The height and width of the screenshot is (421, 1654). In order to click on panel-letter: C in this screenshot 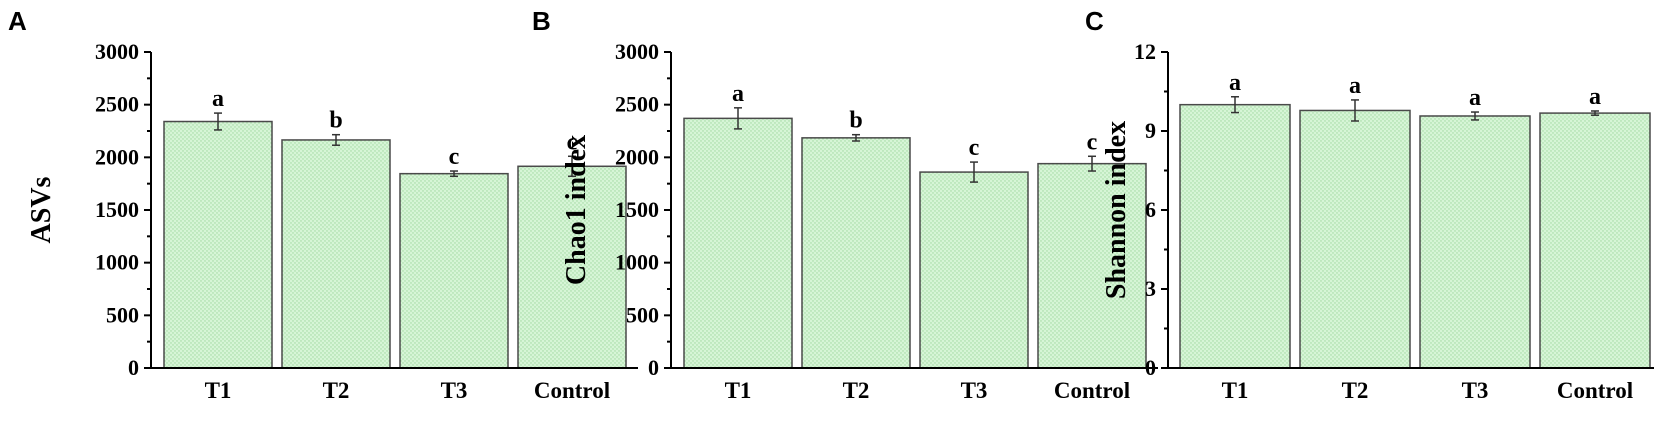, I will do `click(1094, 21)`.